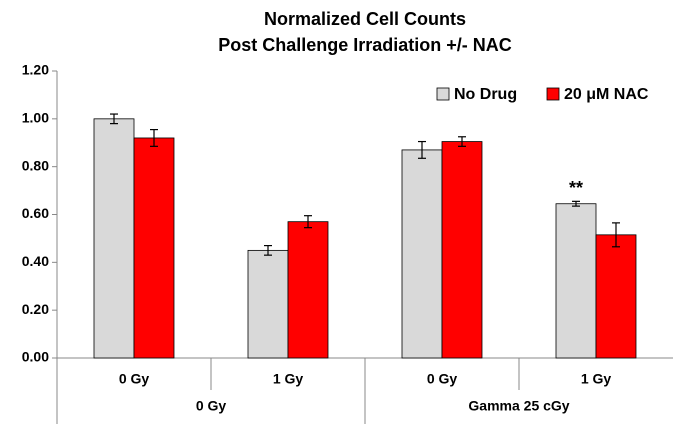 The height and width of the screenshot is (424, 673). What do you see at coordinates (35, 213) in the screenshot?
I see `y-tick-label: 0.60` at bounding box center [35, 213].